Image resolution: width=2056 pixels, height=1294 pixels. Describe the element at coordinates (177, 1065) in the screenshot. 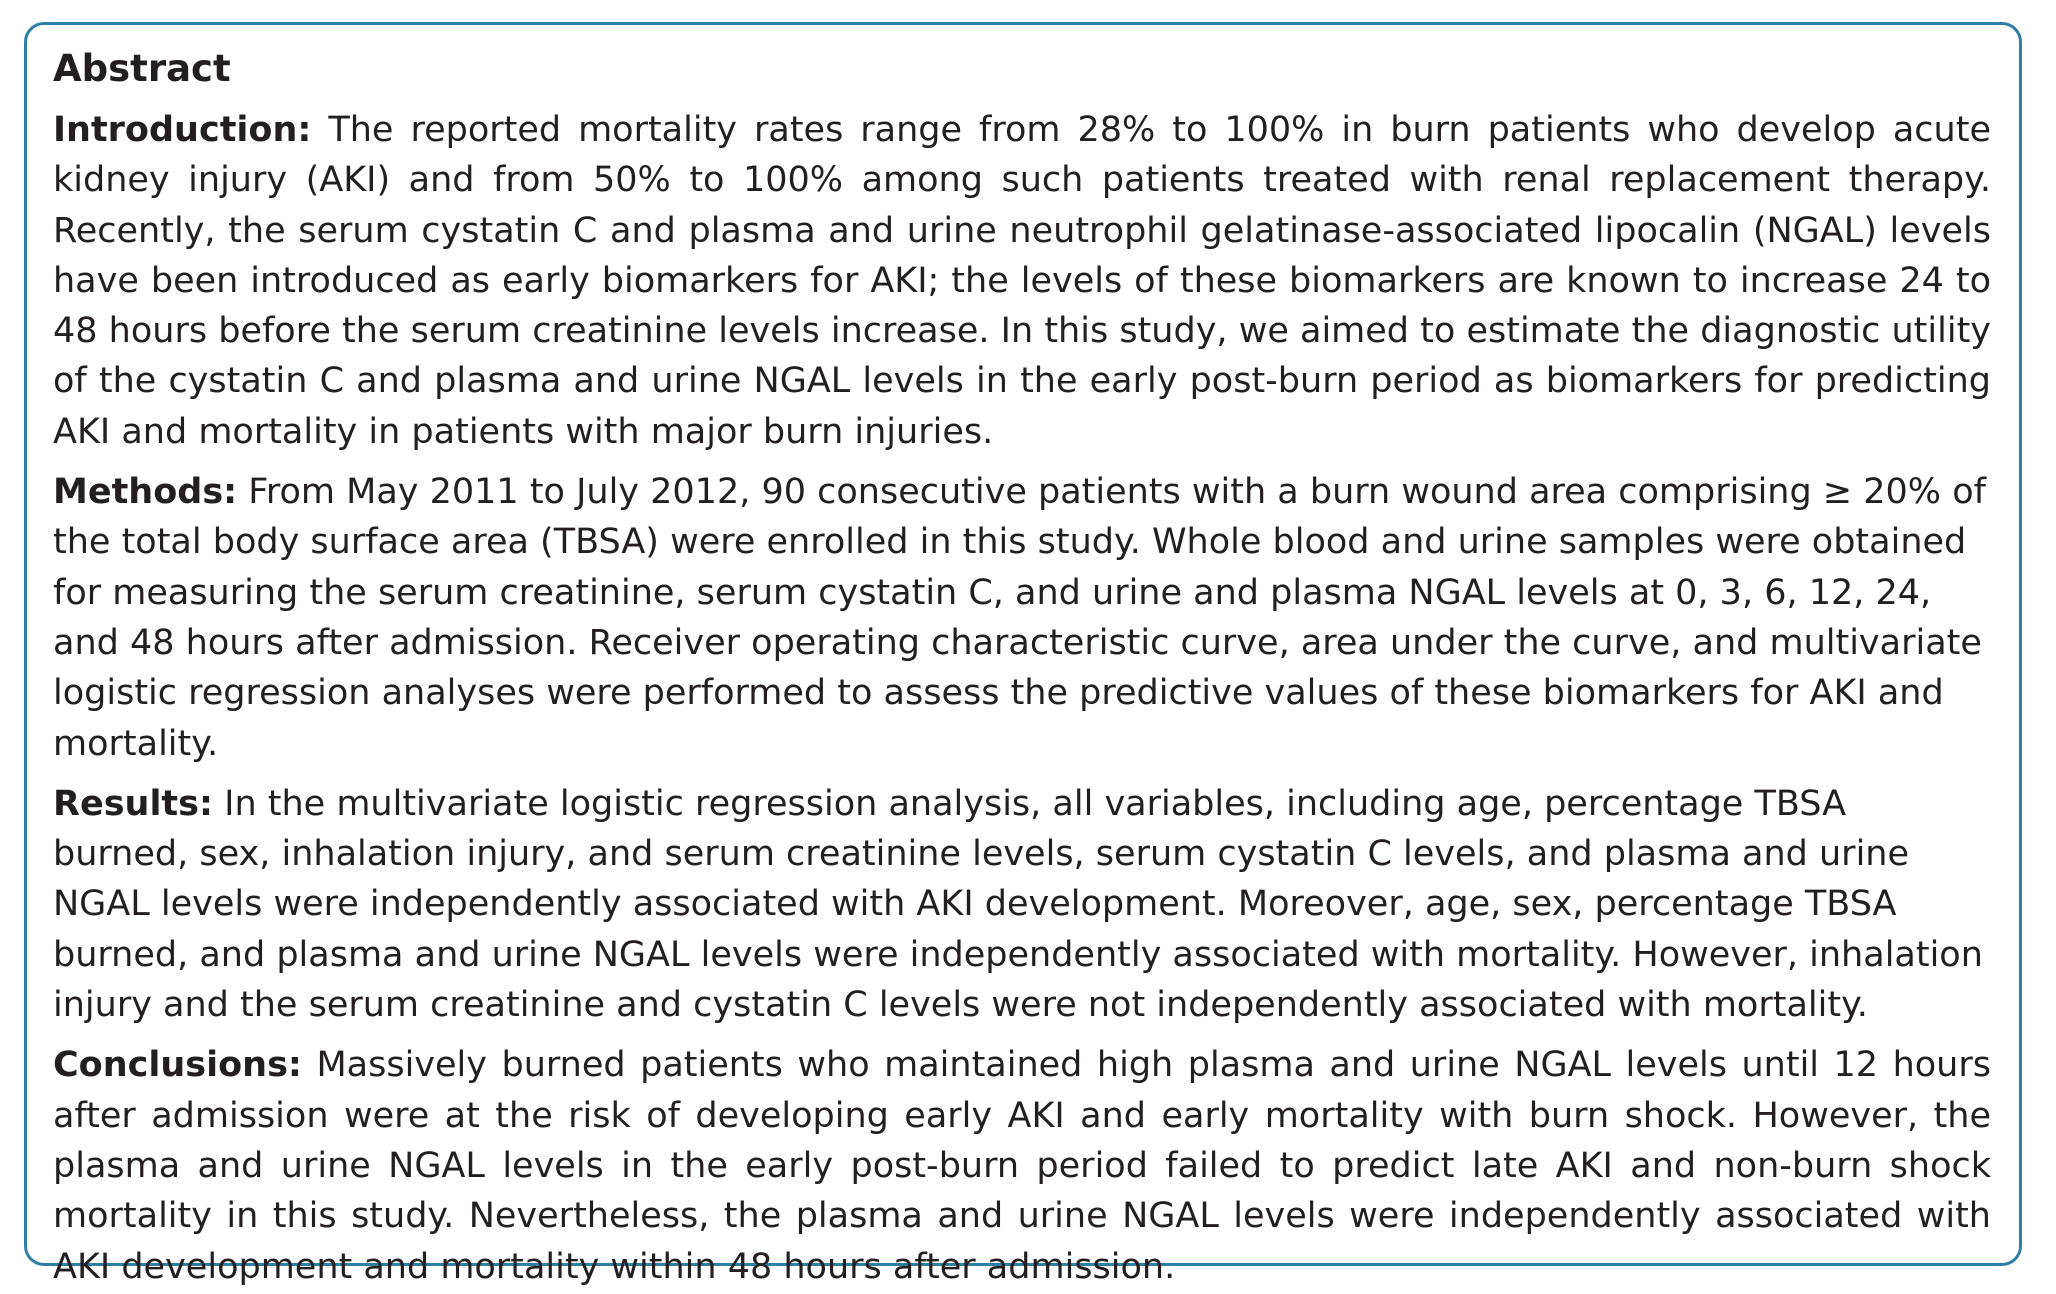

I see `conclusions-label: Conclusions:` at that location.